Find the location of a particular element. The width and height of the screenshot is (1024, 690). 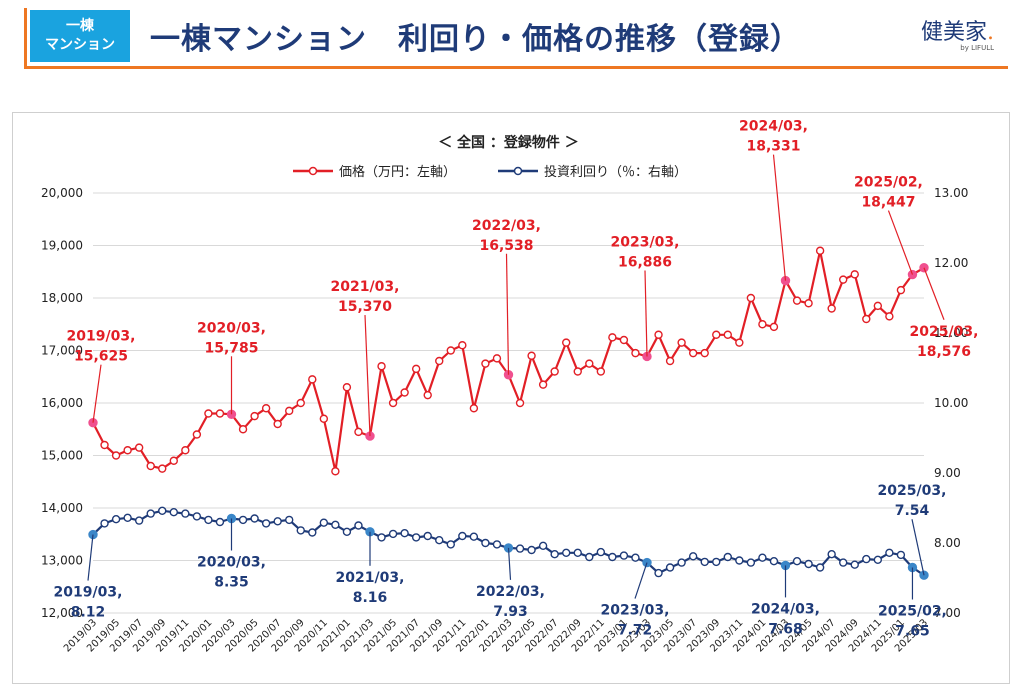

price-callout-date: 2025/02, is located at coordinates (888, 183).